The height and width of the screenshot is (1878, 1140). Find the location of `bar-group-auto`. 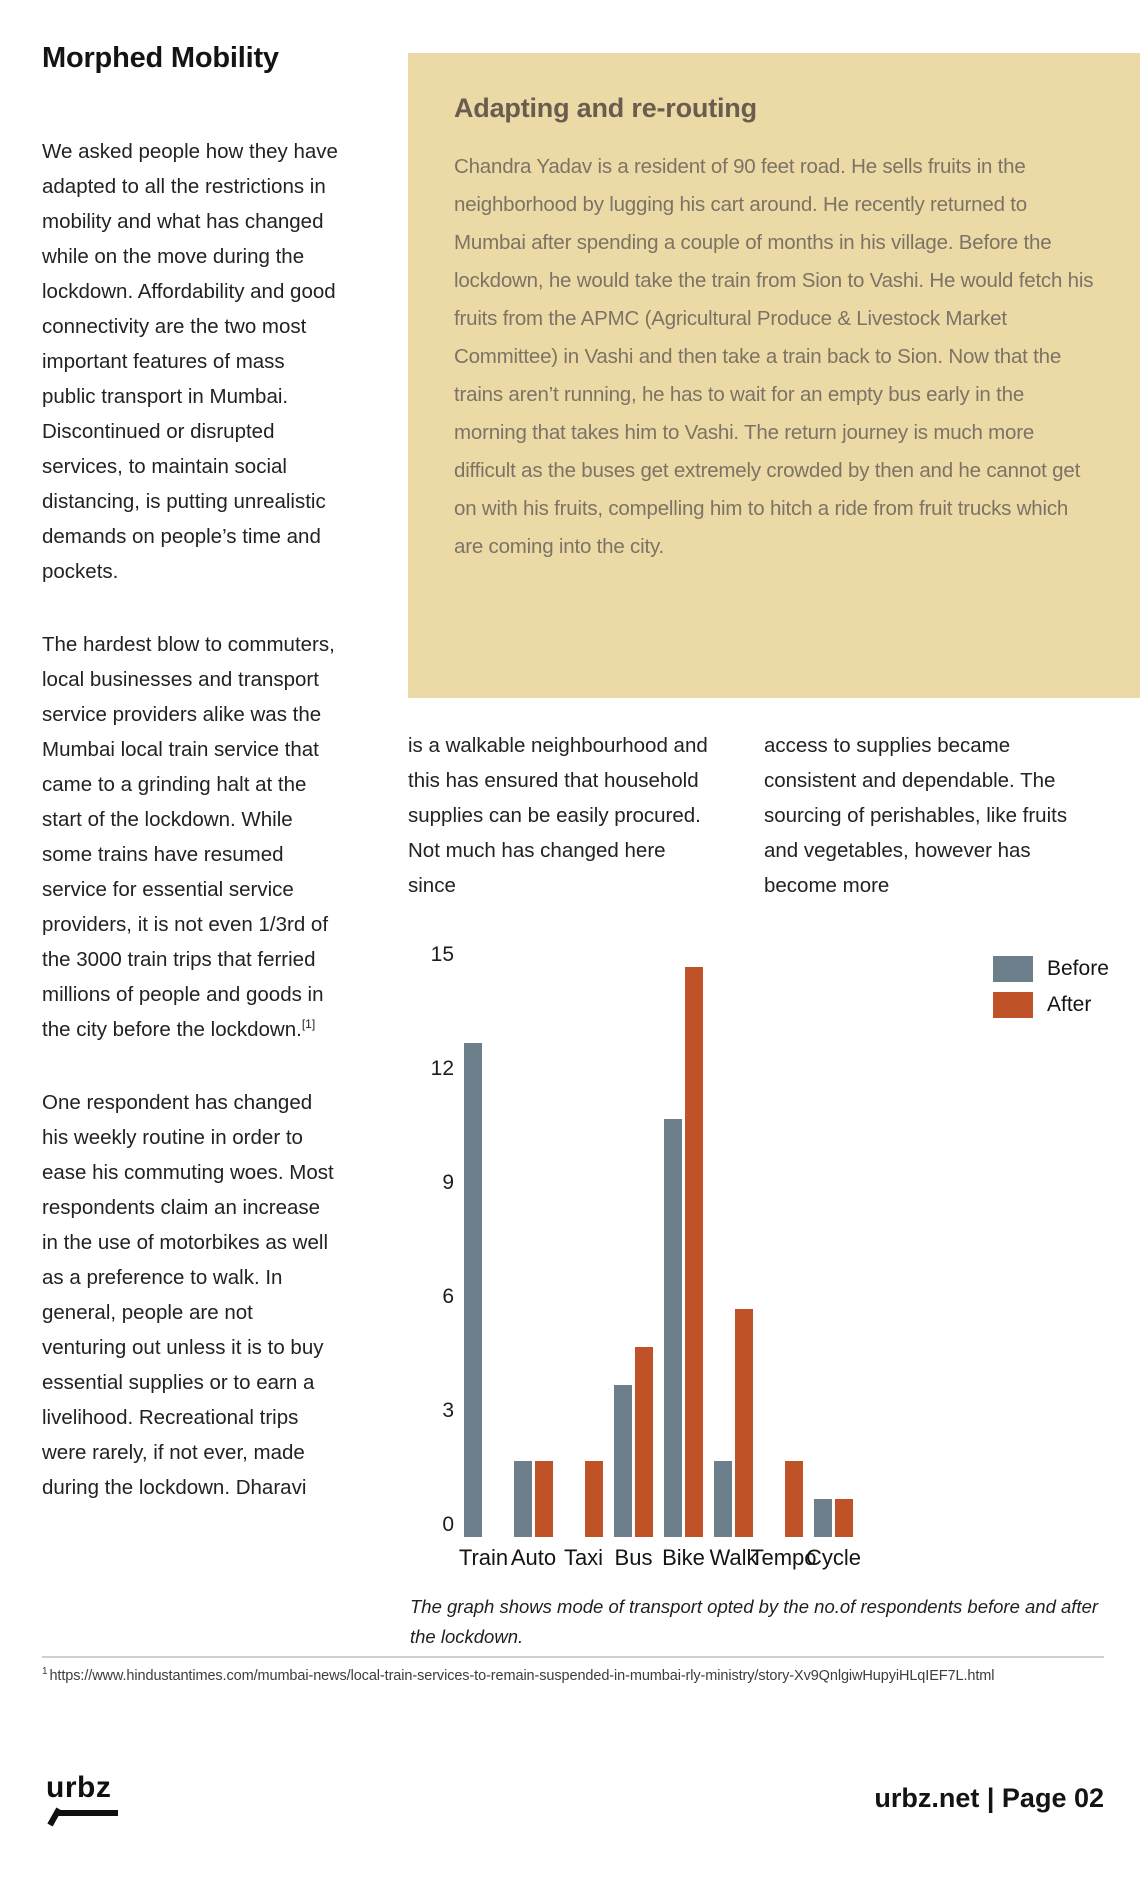

bar-group-auto is located at coordinates (533, 1252).